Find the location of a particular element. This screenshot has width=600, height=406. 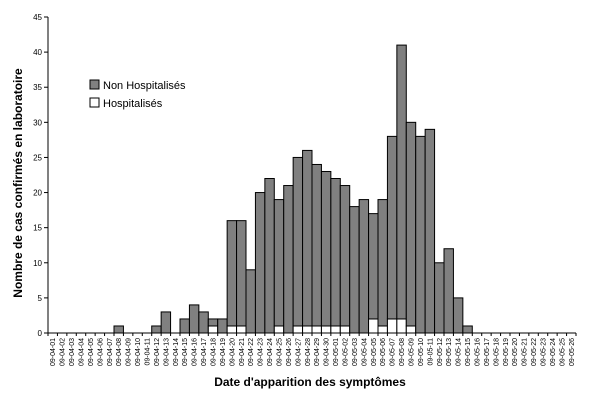

x-tick-label: 09-04-12 is located at coordinates (157, 352).